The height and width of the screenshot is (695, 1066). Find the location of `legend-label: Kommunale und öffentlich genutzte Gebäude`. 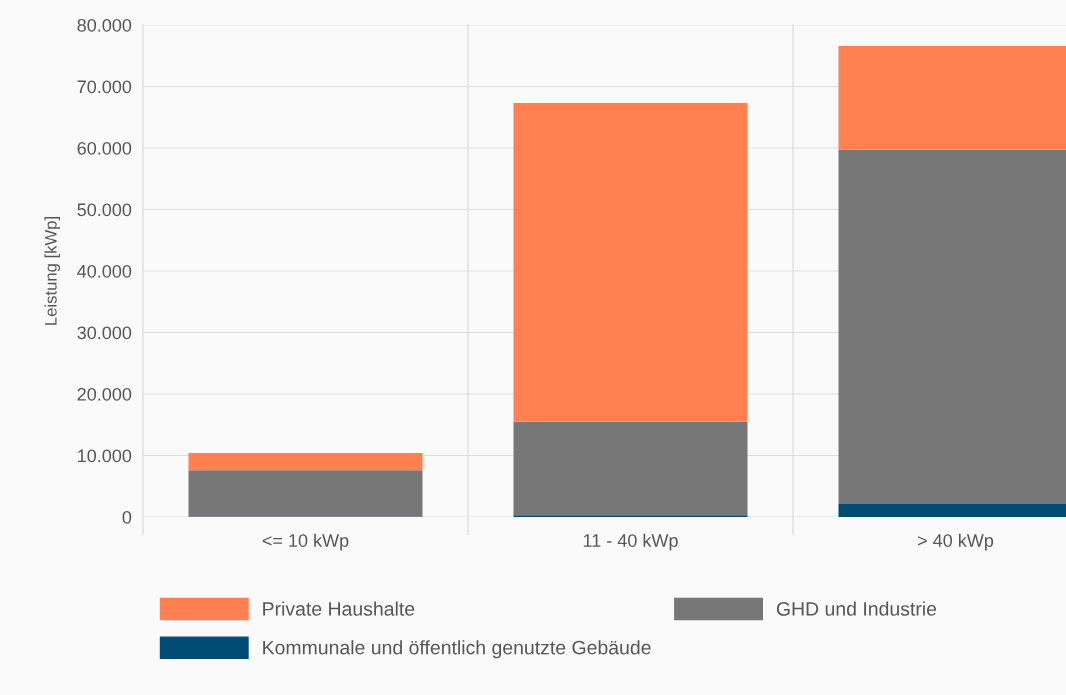

legend-label: Kommunale und öffentlich genutzte Gebäude is located at coordinates (457, 649).